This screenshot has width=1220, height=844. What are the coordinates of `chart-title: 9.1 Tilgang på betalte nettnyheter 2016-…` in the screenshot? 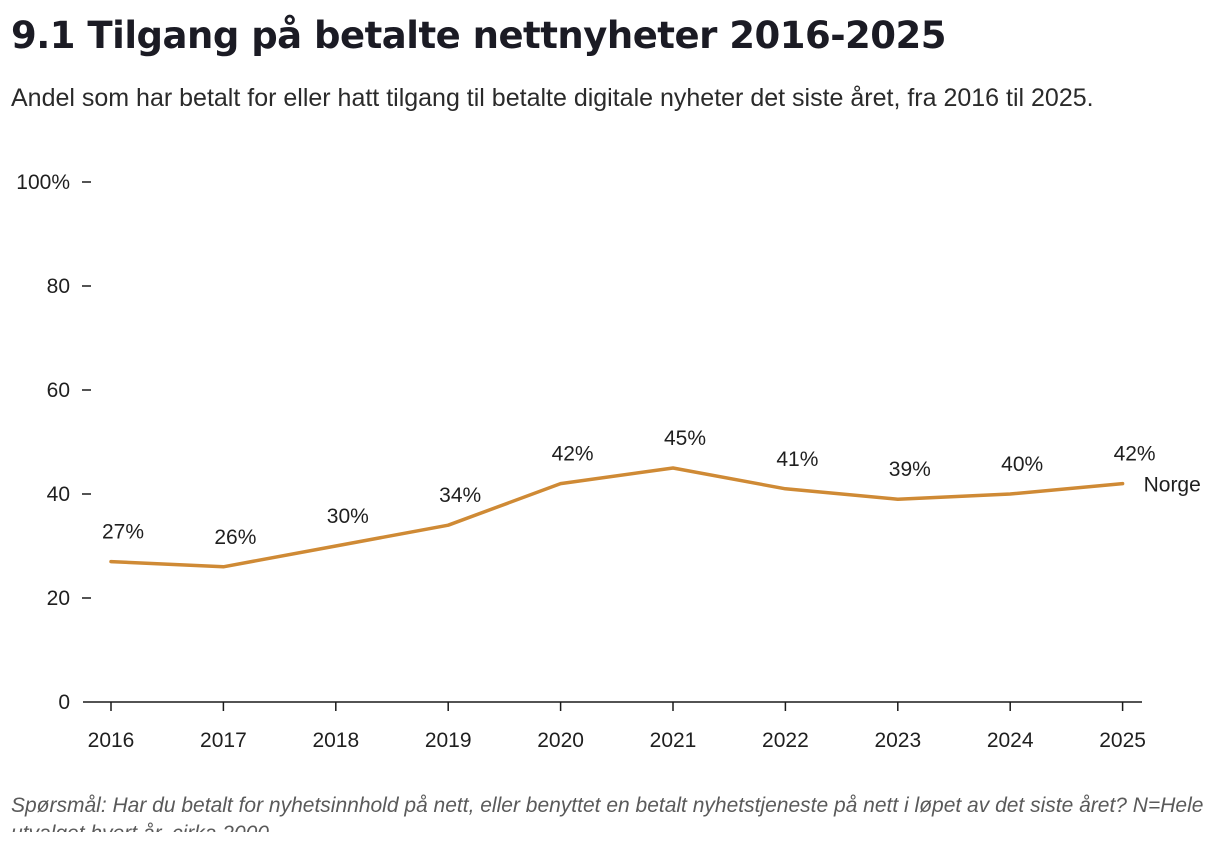 It's located at (479, 35).